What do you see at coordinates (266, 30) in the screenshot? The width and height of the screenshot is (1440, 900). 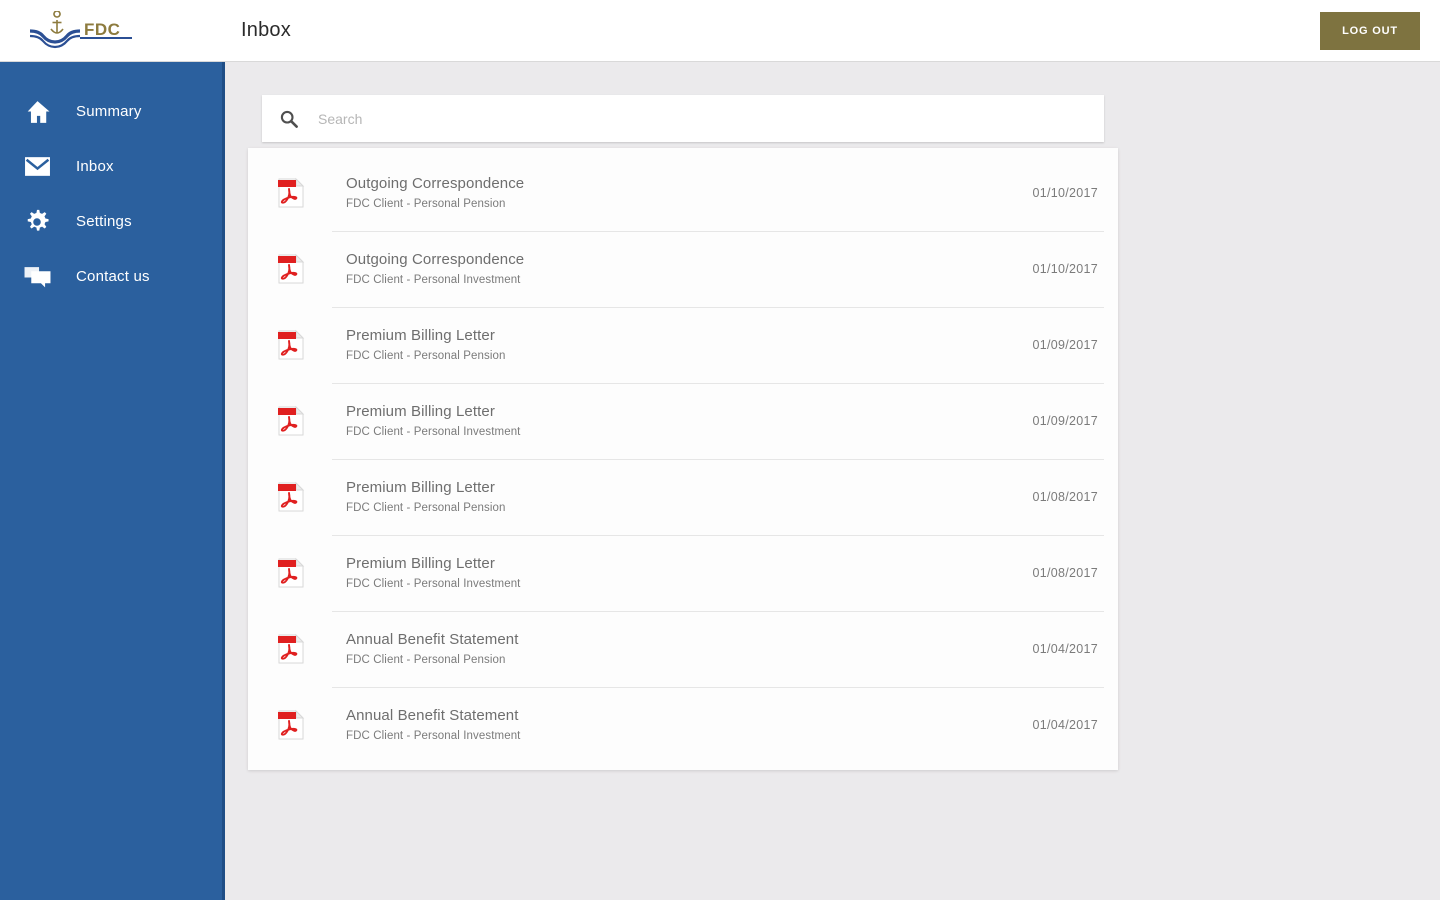 I see `page-title: Inbox` at bounding box center [266, 30].